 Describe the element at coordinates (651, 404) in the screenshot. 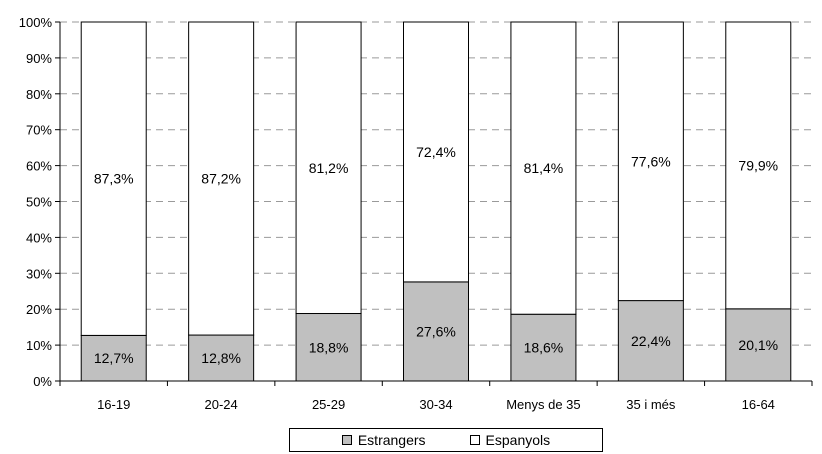

I see `x-tick-label: 35 i més` at that location.